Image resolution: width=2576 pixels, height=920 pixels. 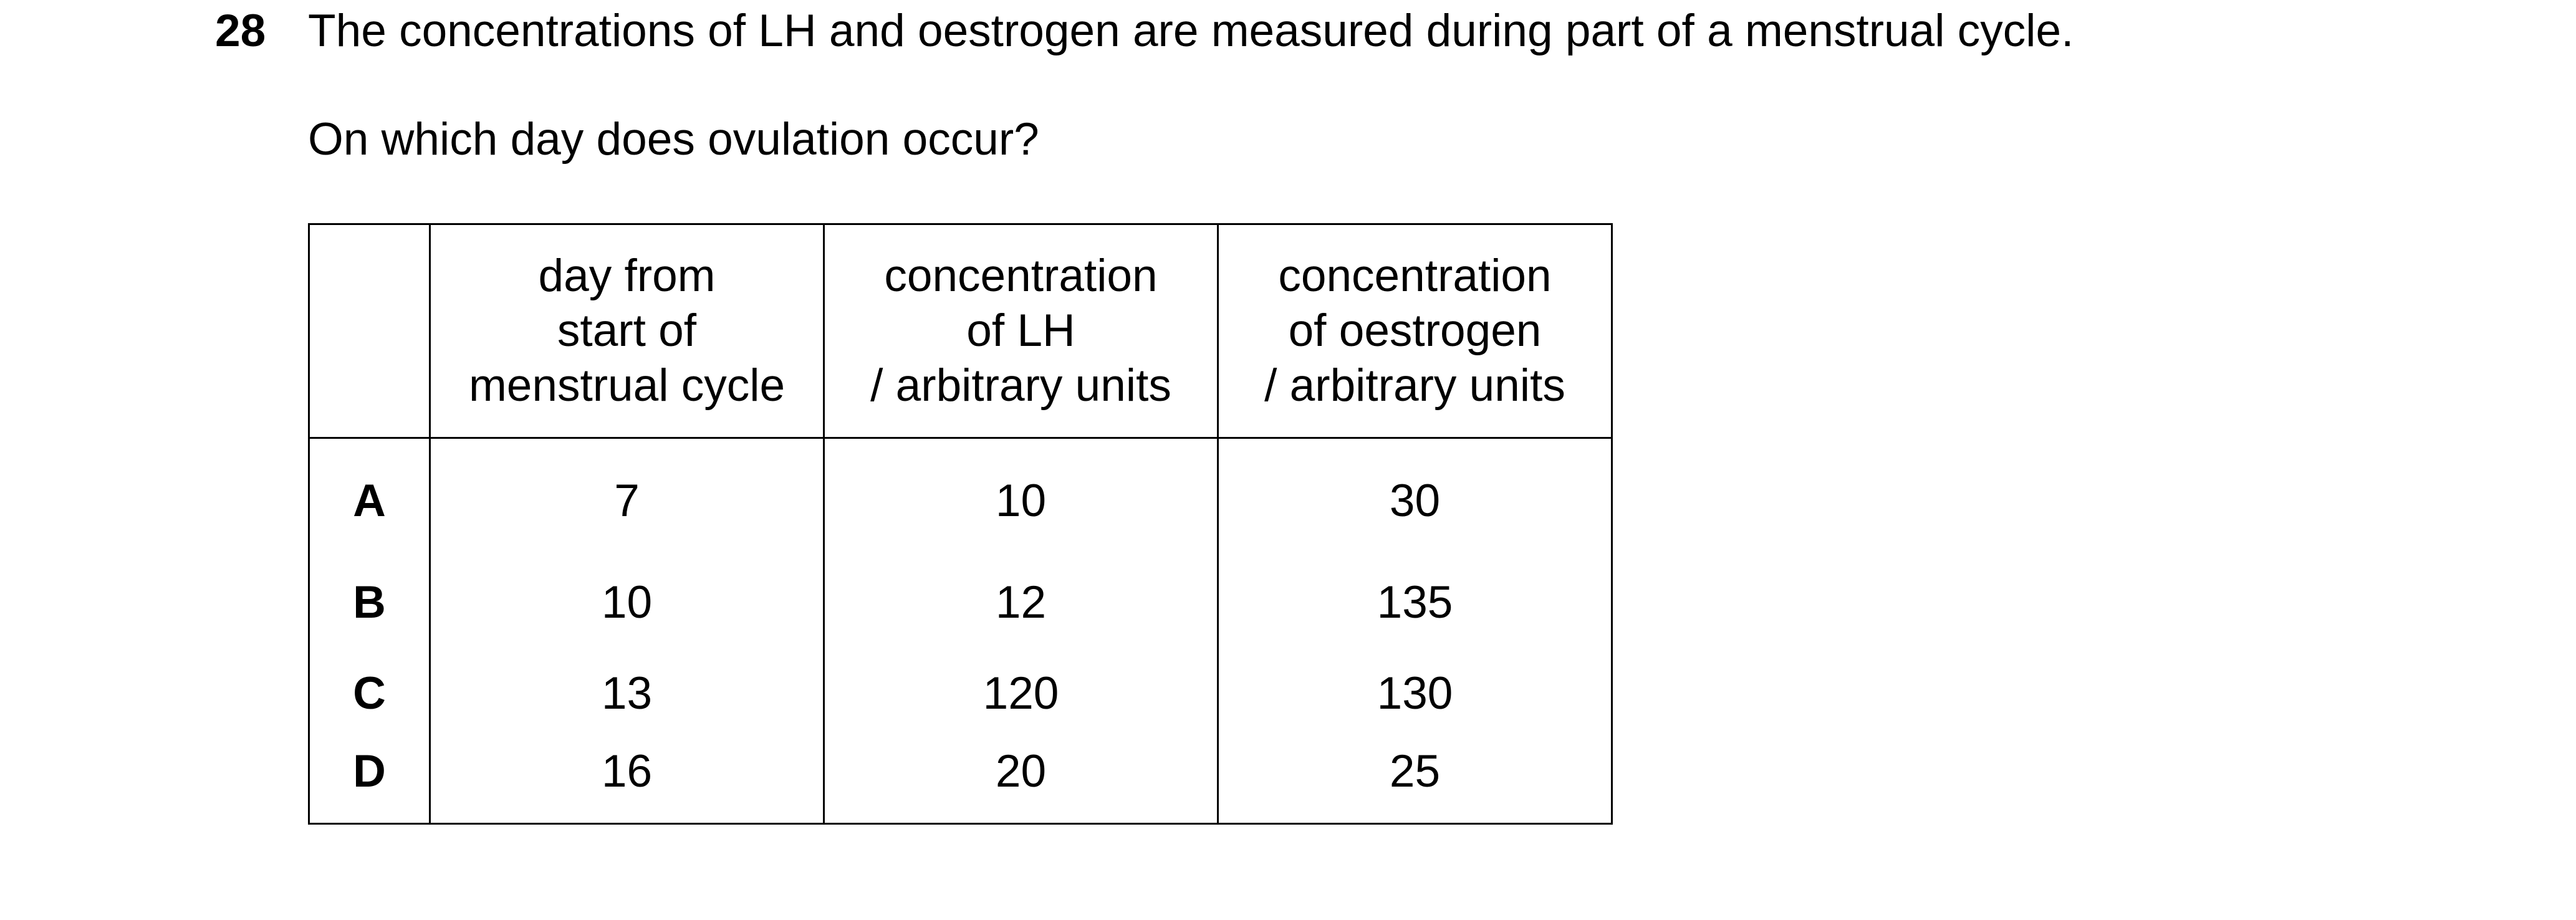 What do you see at coordinates (1415, 693) in the screenshot?
I see `oestrogen-cell: 130` at bounding box center [1415, 693].